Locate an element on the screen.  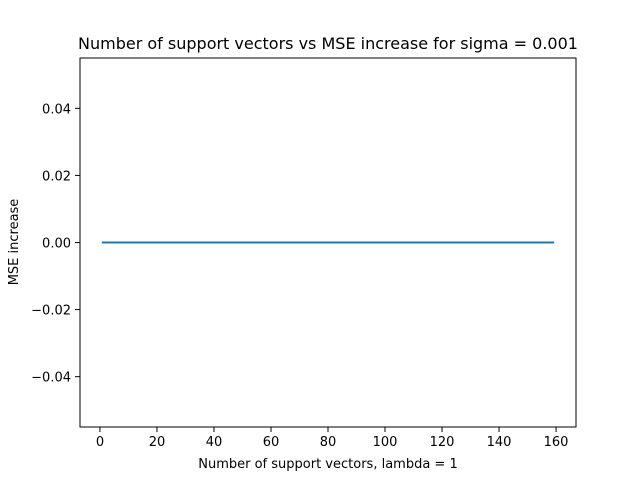
y-tick-label: 0.02 is located at coordinates (56, 176).